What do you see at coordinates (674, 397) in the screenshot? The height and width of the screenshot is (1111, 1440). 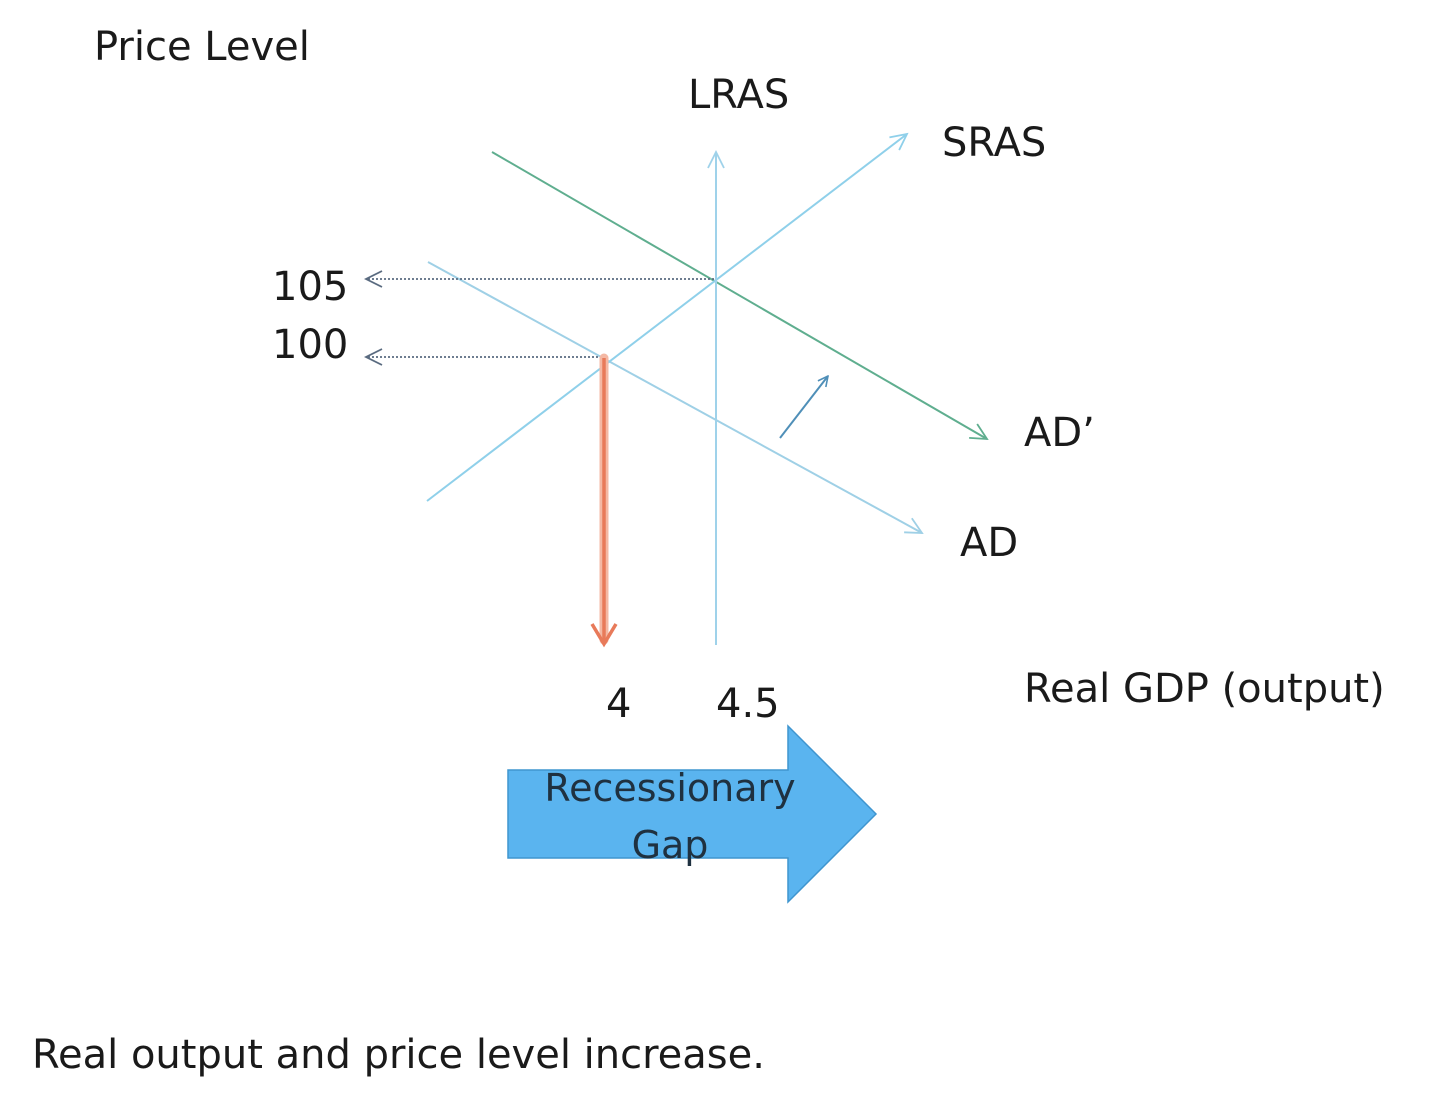 I see `ad-curve` at bounding box center [674, 397].